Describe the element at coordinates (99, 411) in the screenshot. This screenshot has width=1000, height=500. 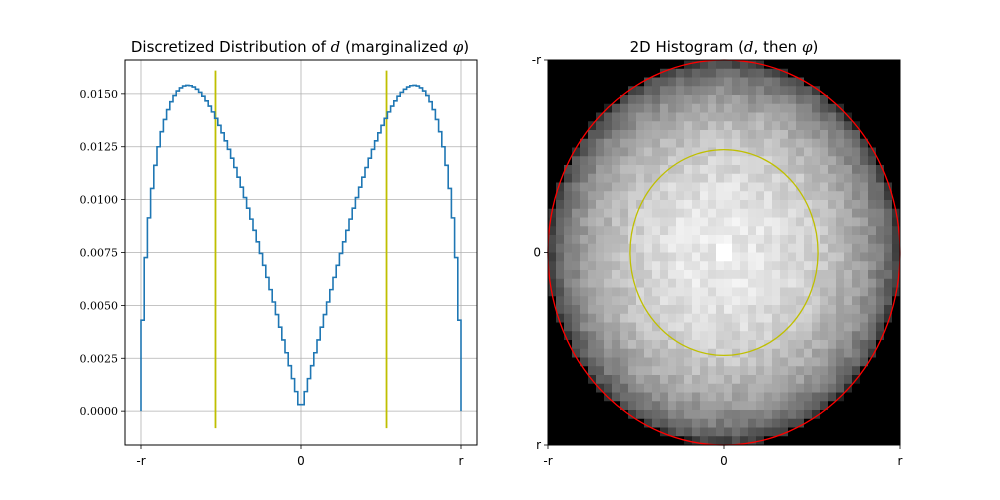
I see `left-y-tick-label: 0.0000` at that location.